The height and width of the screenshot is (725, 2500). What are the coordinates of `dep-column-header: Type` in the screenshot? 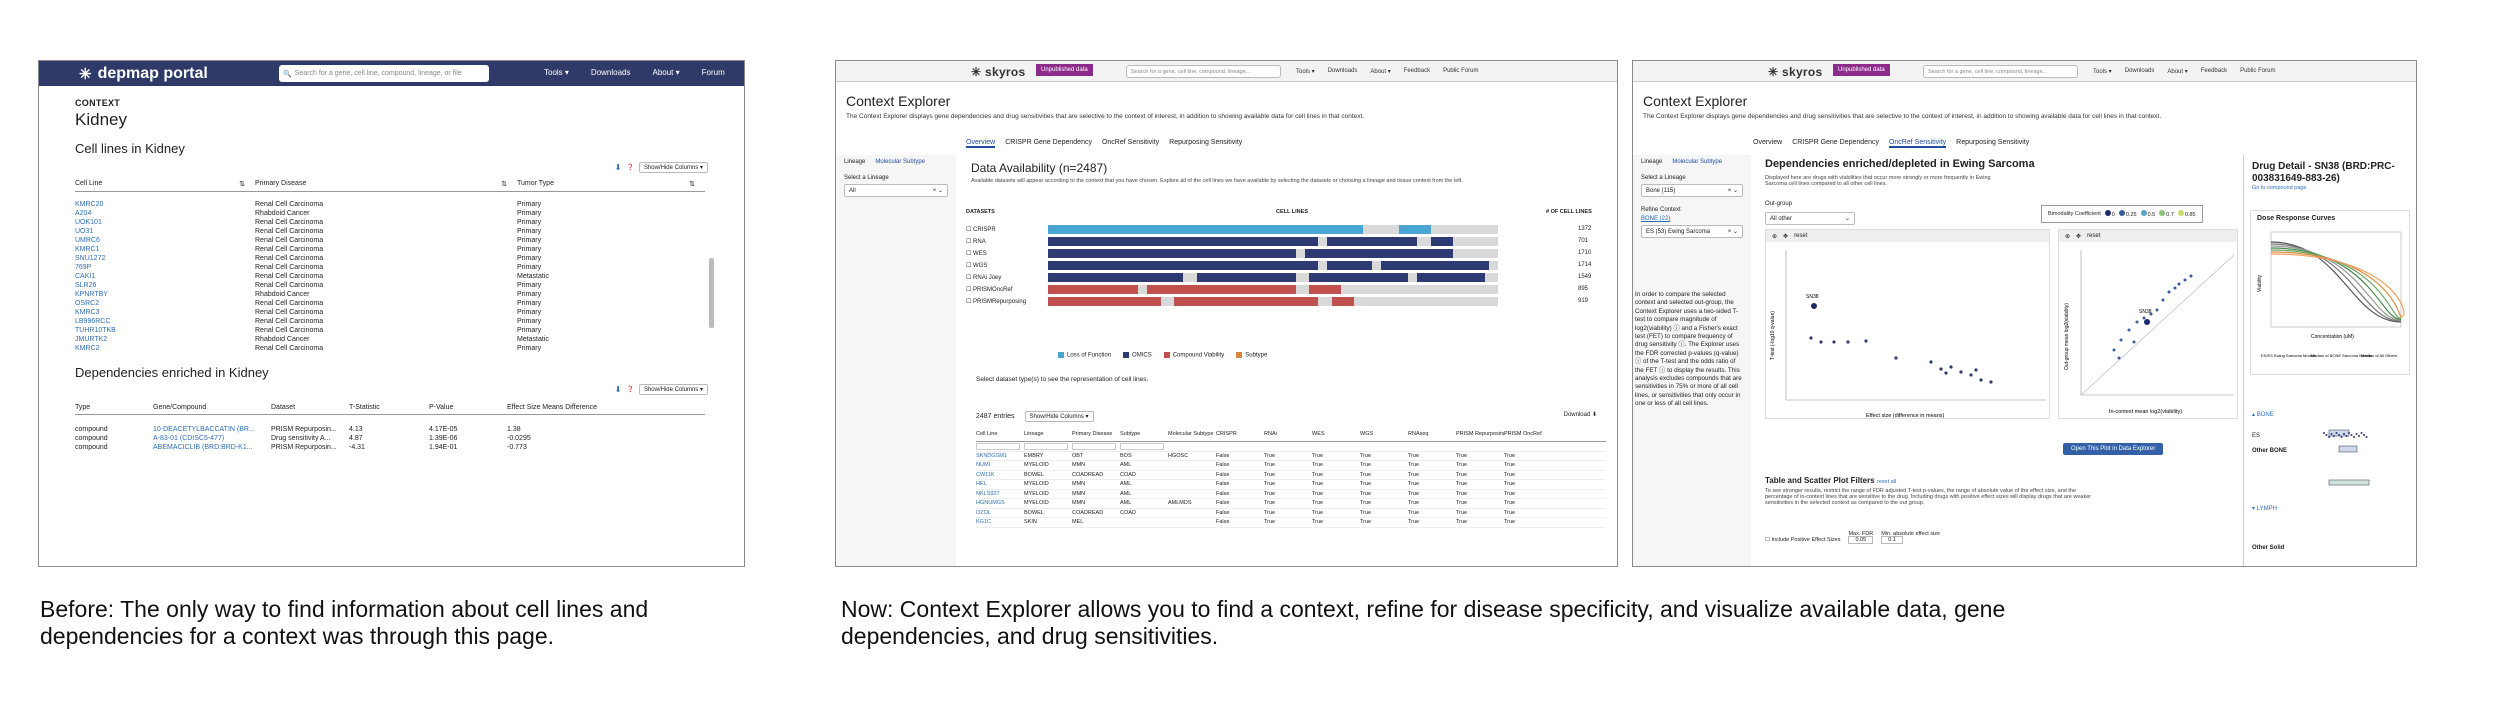 It's located at (83, 407).